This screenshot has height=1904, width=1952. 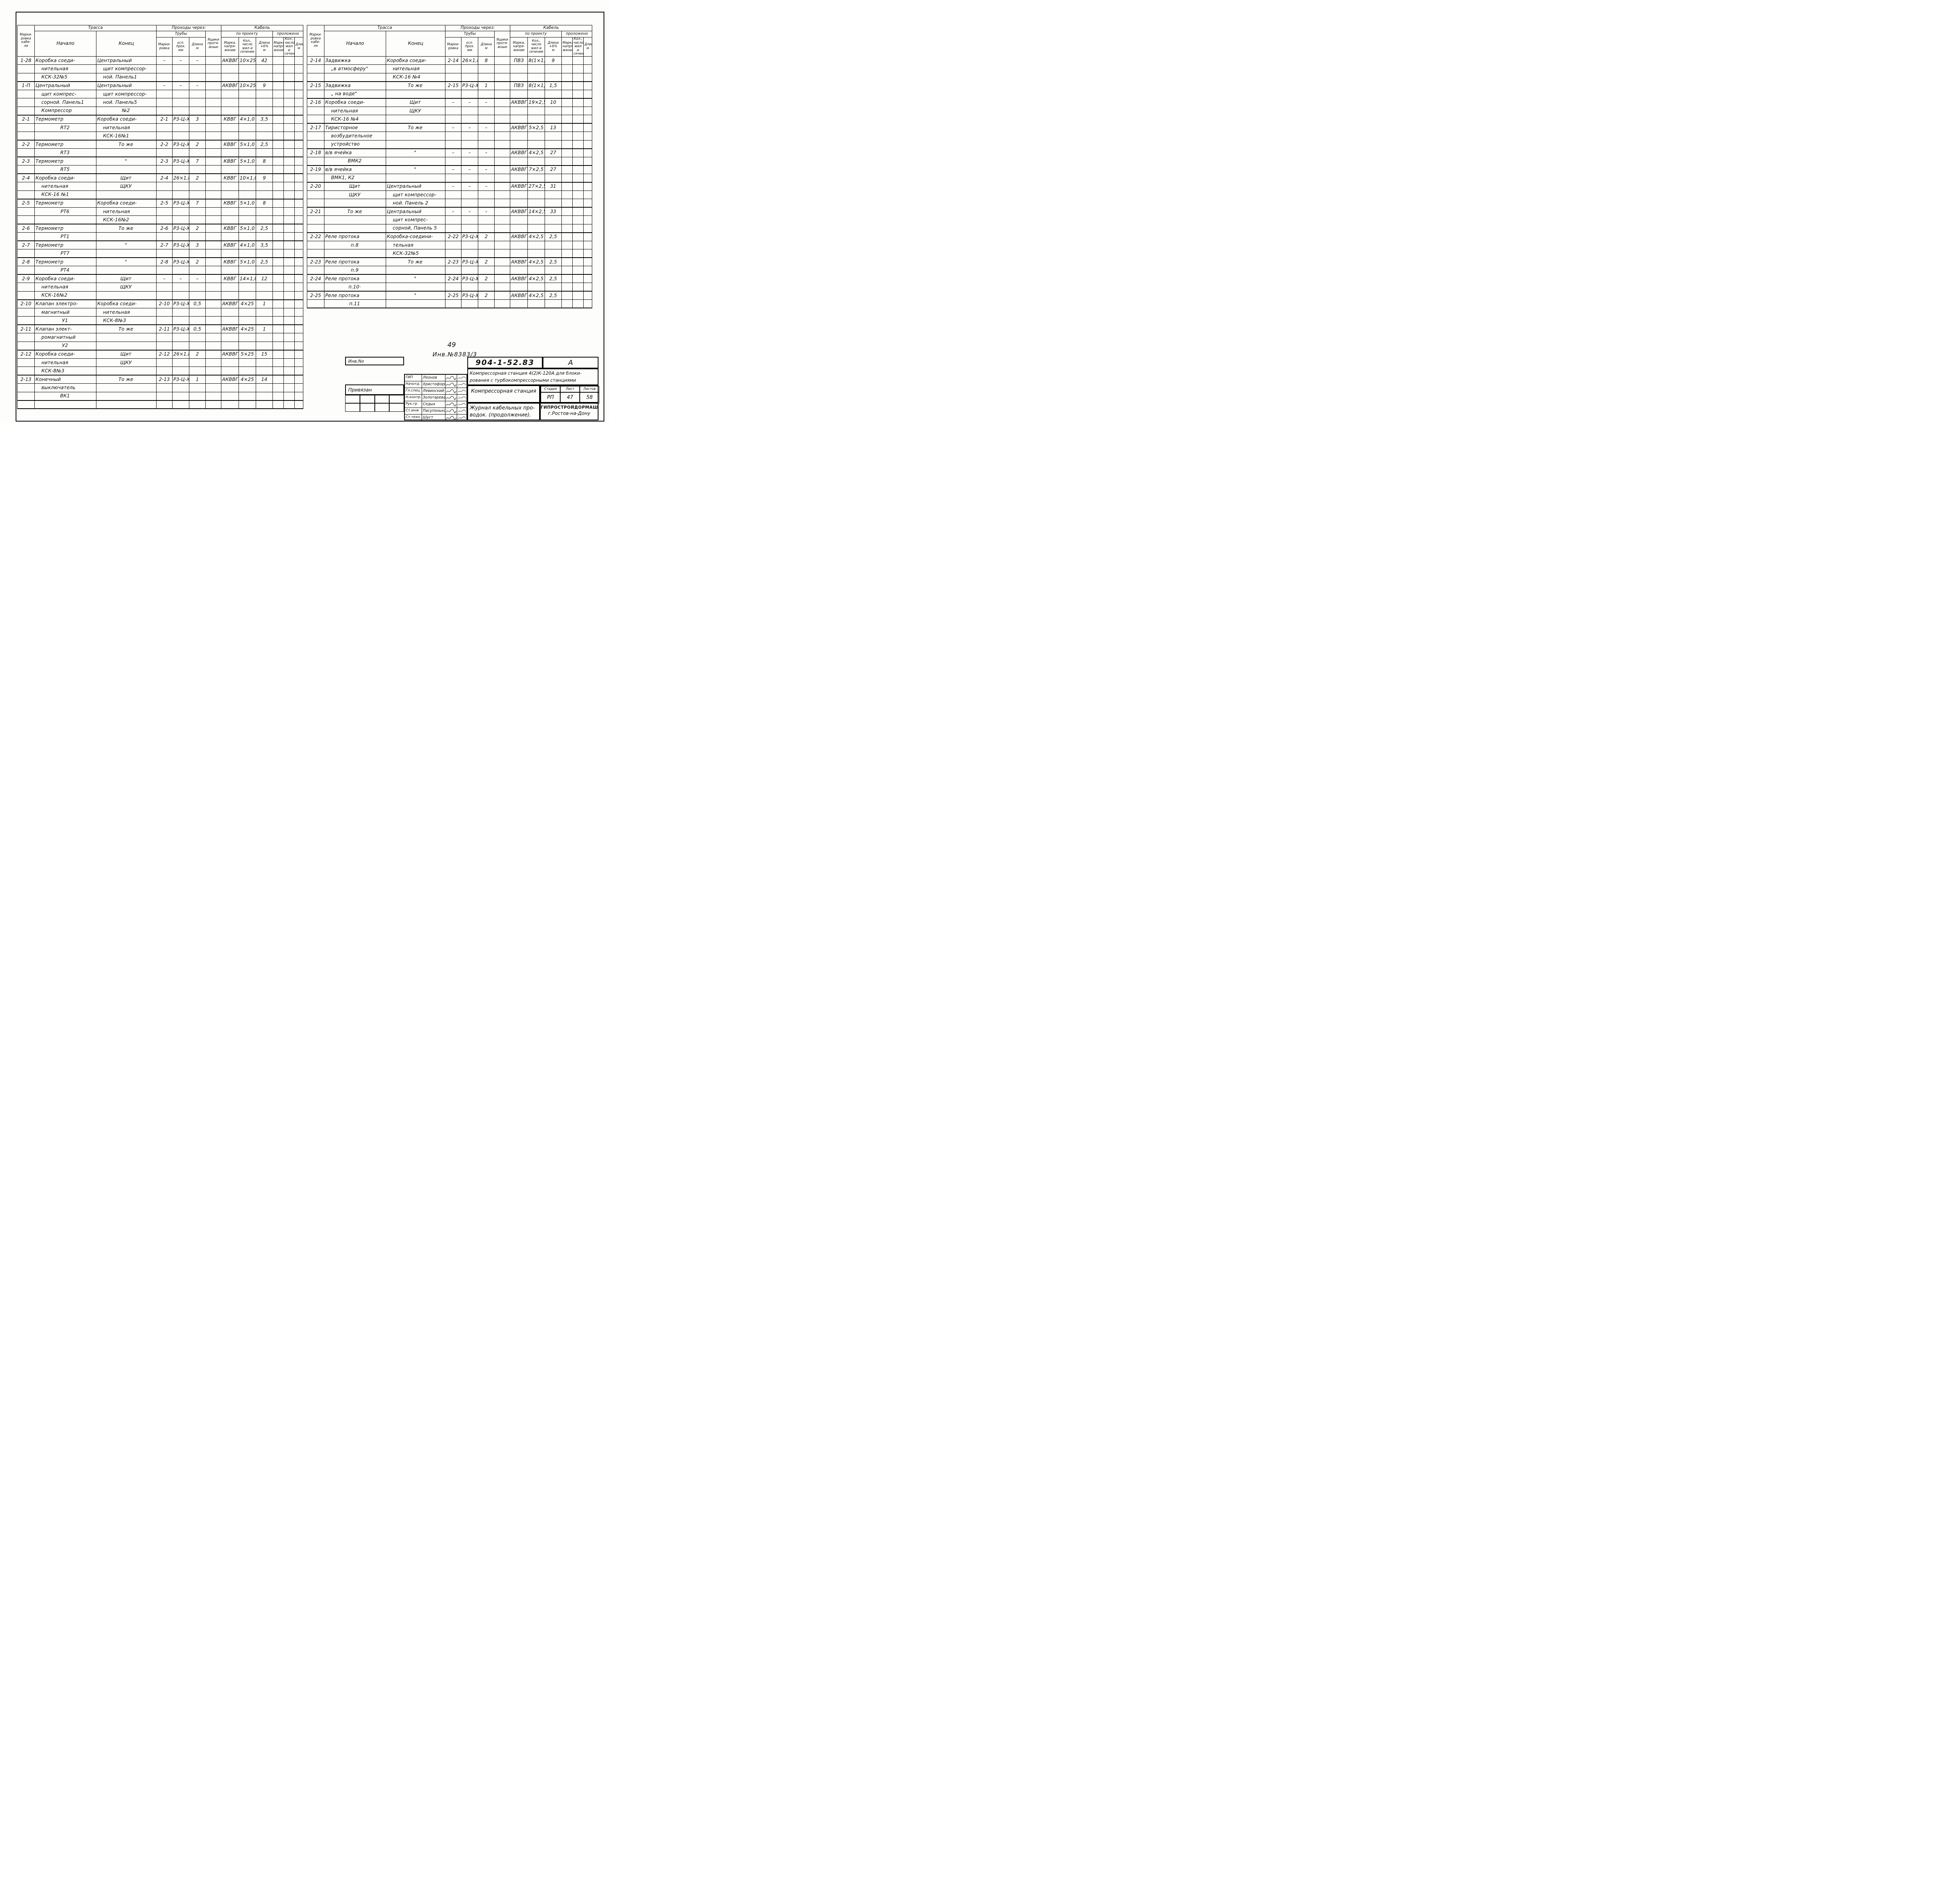 I want to click on journal-row-empty, so click(x=161, y=404).